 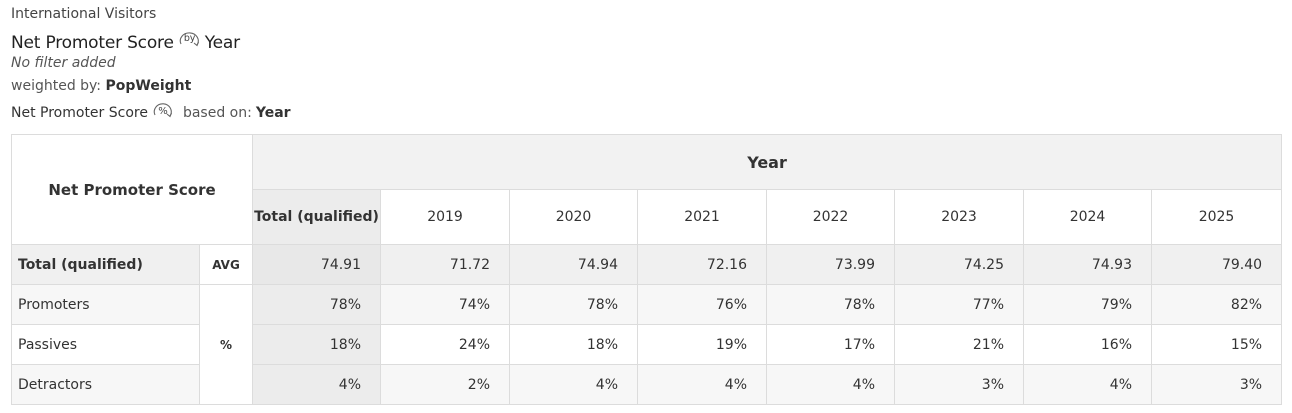 What do you see at coordinates (105, 264) in the screenshot?
I see `row-label-total: Total (qualified)` at bounding box center [105, 264].